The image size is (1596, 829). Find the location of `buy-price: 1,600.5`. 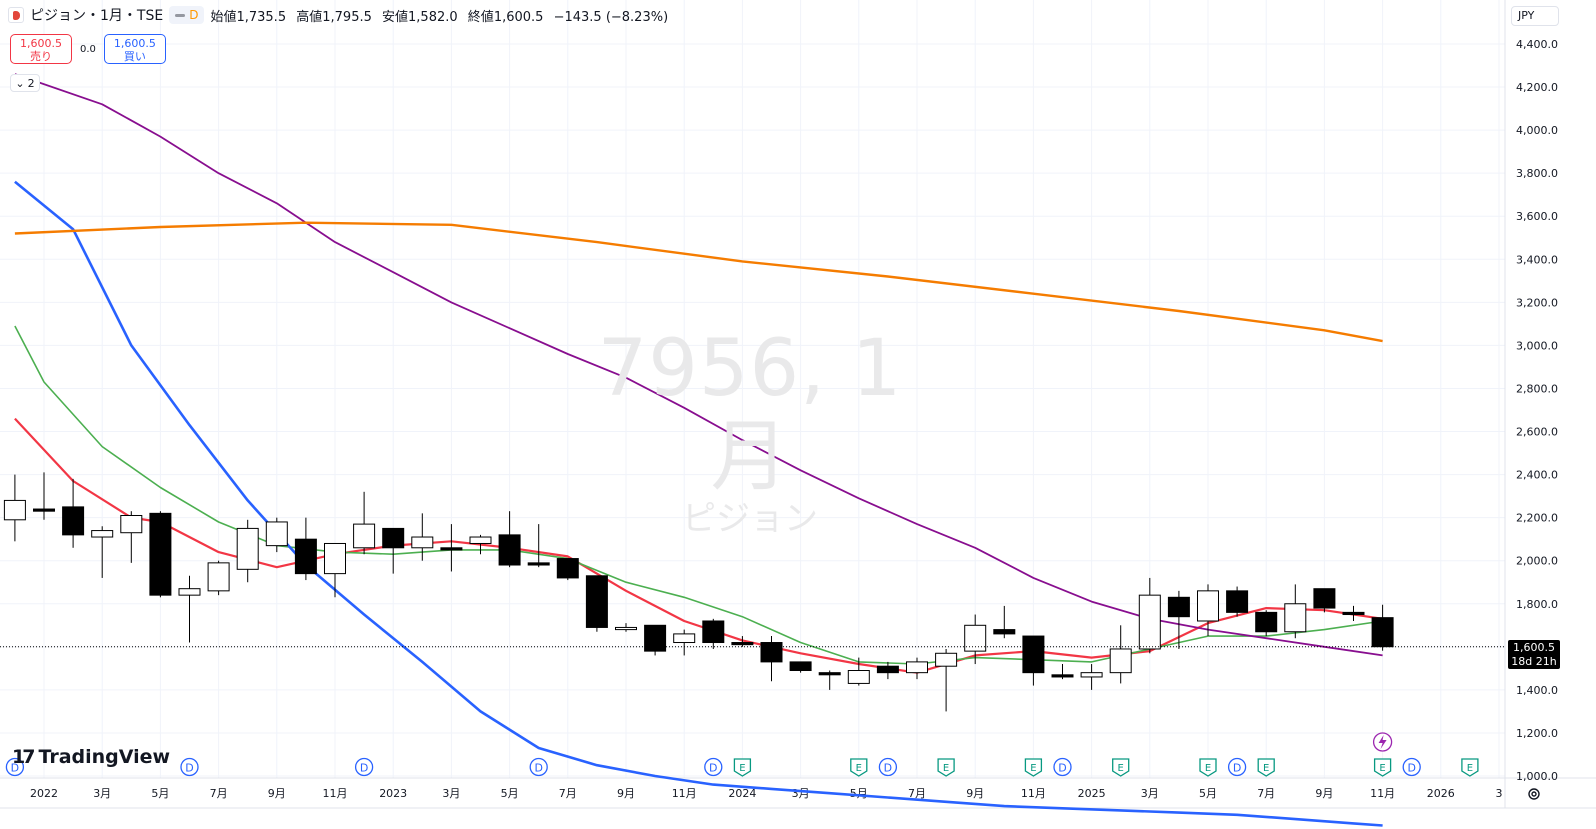

buy-price: 1,600.5 is located at coordinates (134, 43).